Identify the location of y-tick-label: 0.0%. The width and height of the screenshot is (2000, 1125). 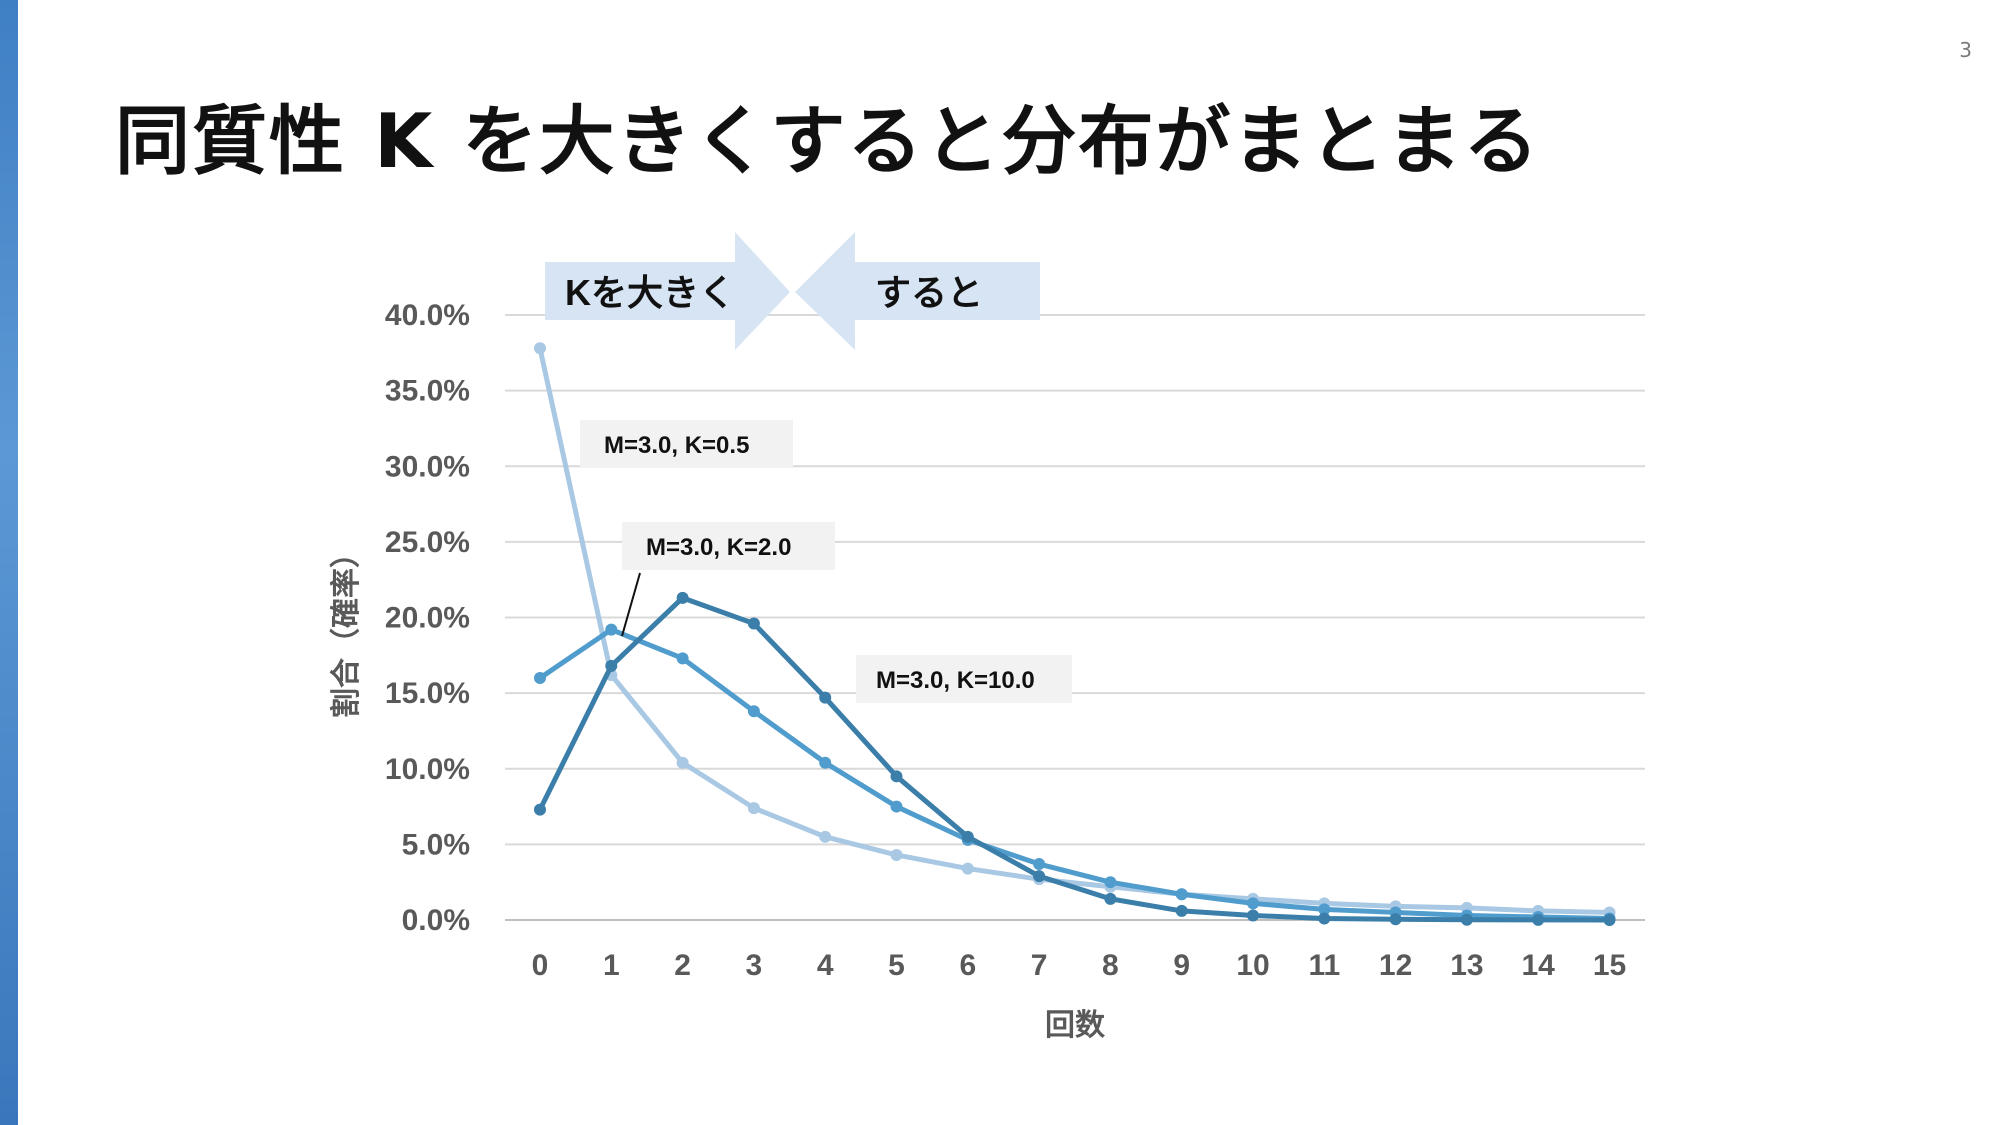
(436, 920).